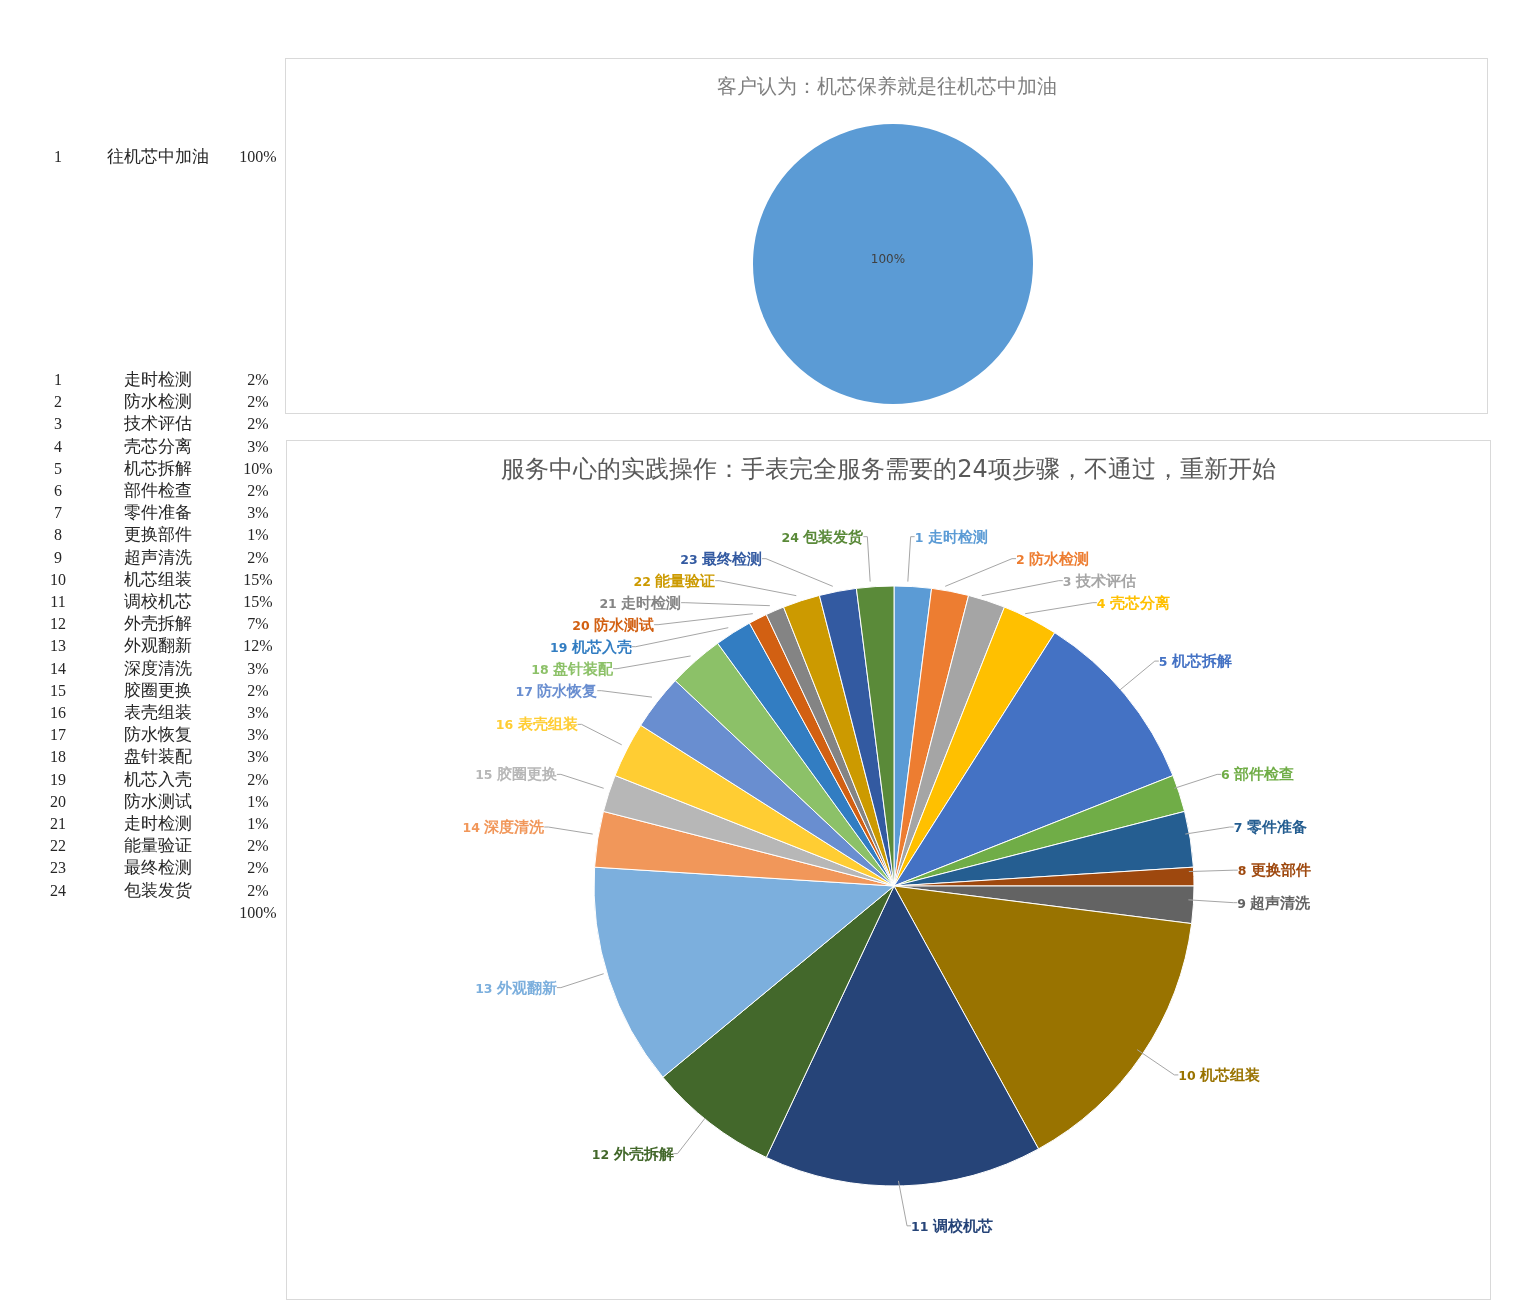 The height and width of the screenshot is (1315, 1519). I want to click on slice-label: 24 包装发货, so click(823, 536).